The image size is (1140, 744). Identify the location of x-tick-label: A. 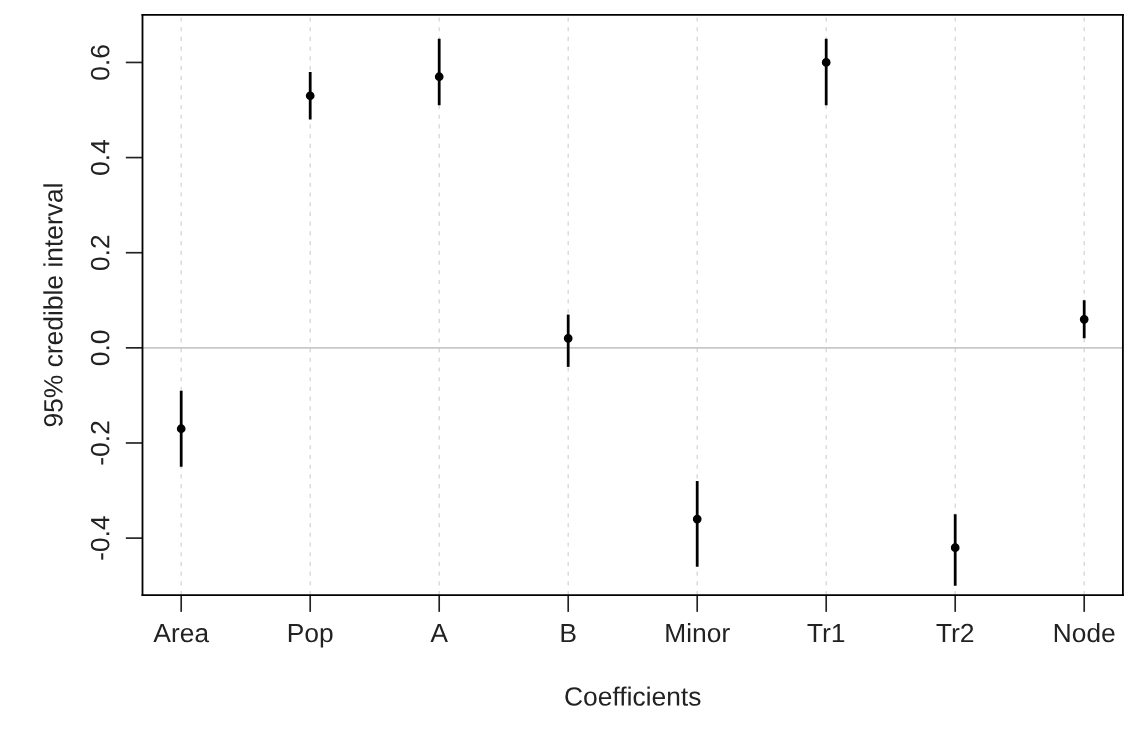
(439, 633).